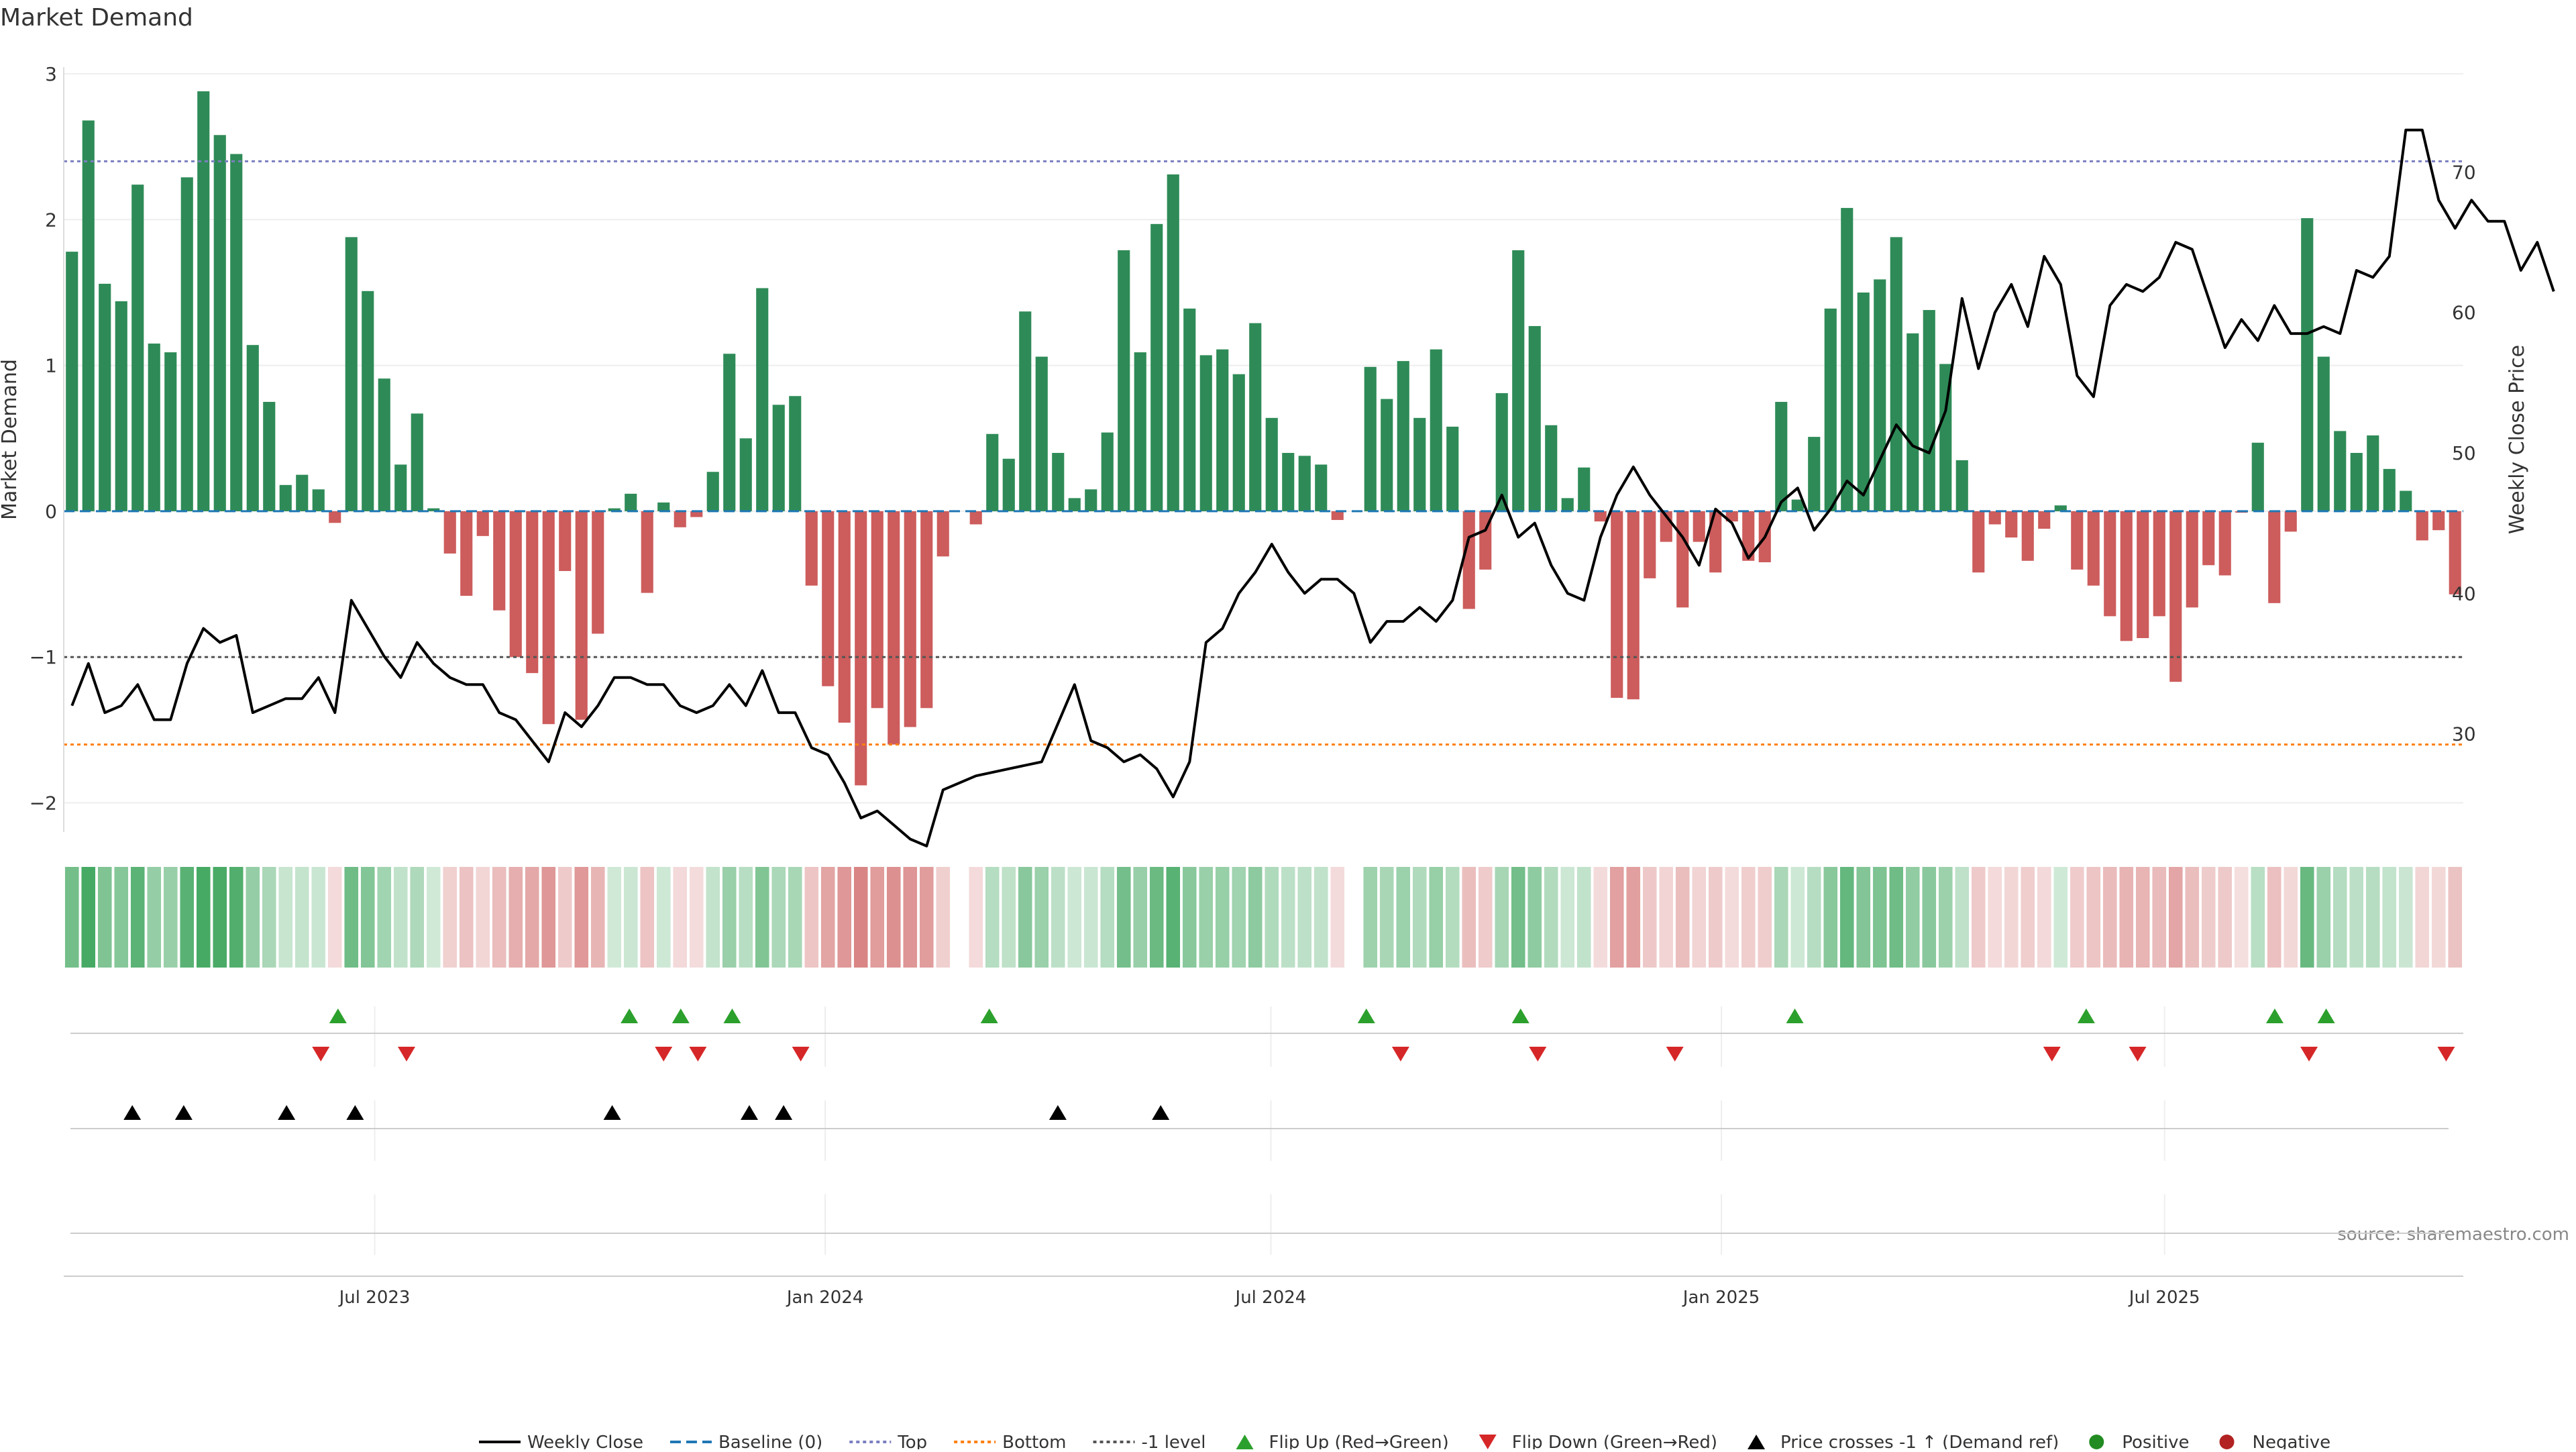 The width and height of the screenshot is (2576, 1452). Describe the element at coordinates (2453, 1235) in the screenshot. I see `source-note: source: sharemaestro.com` at that location.